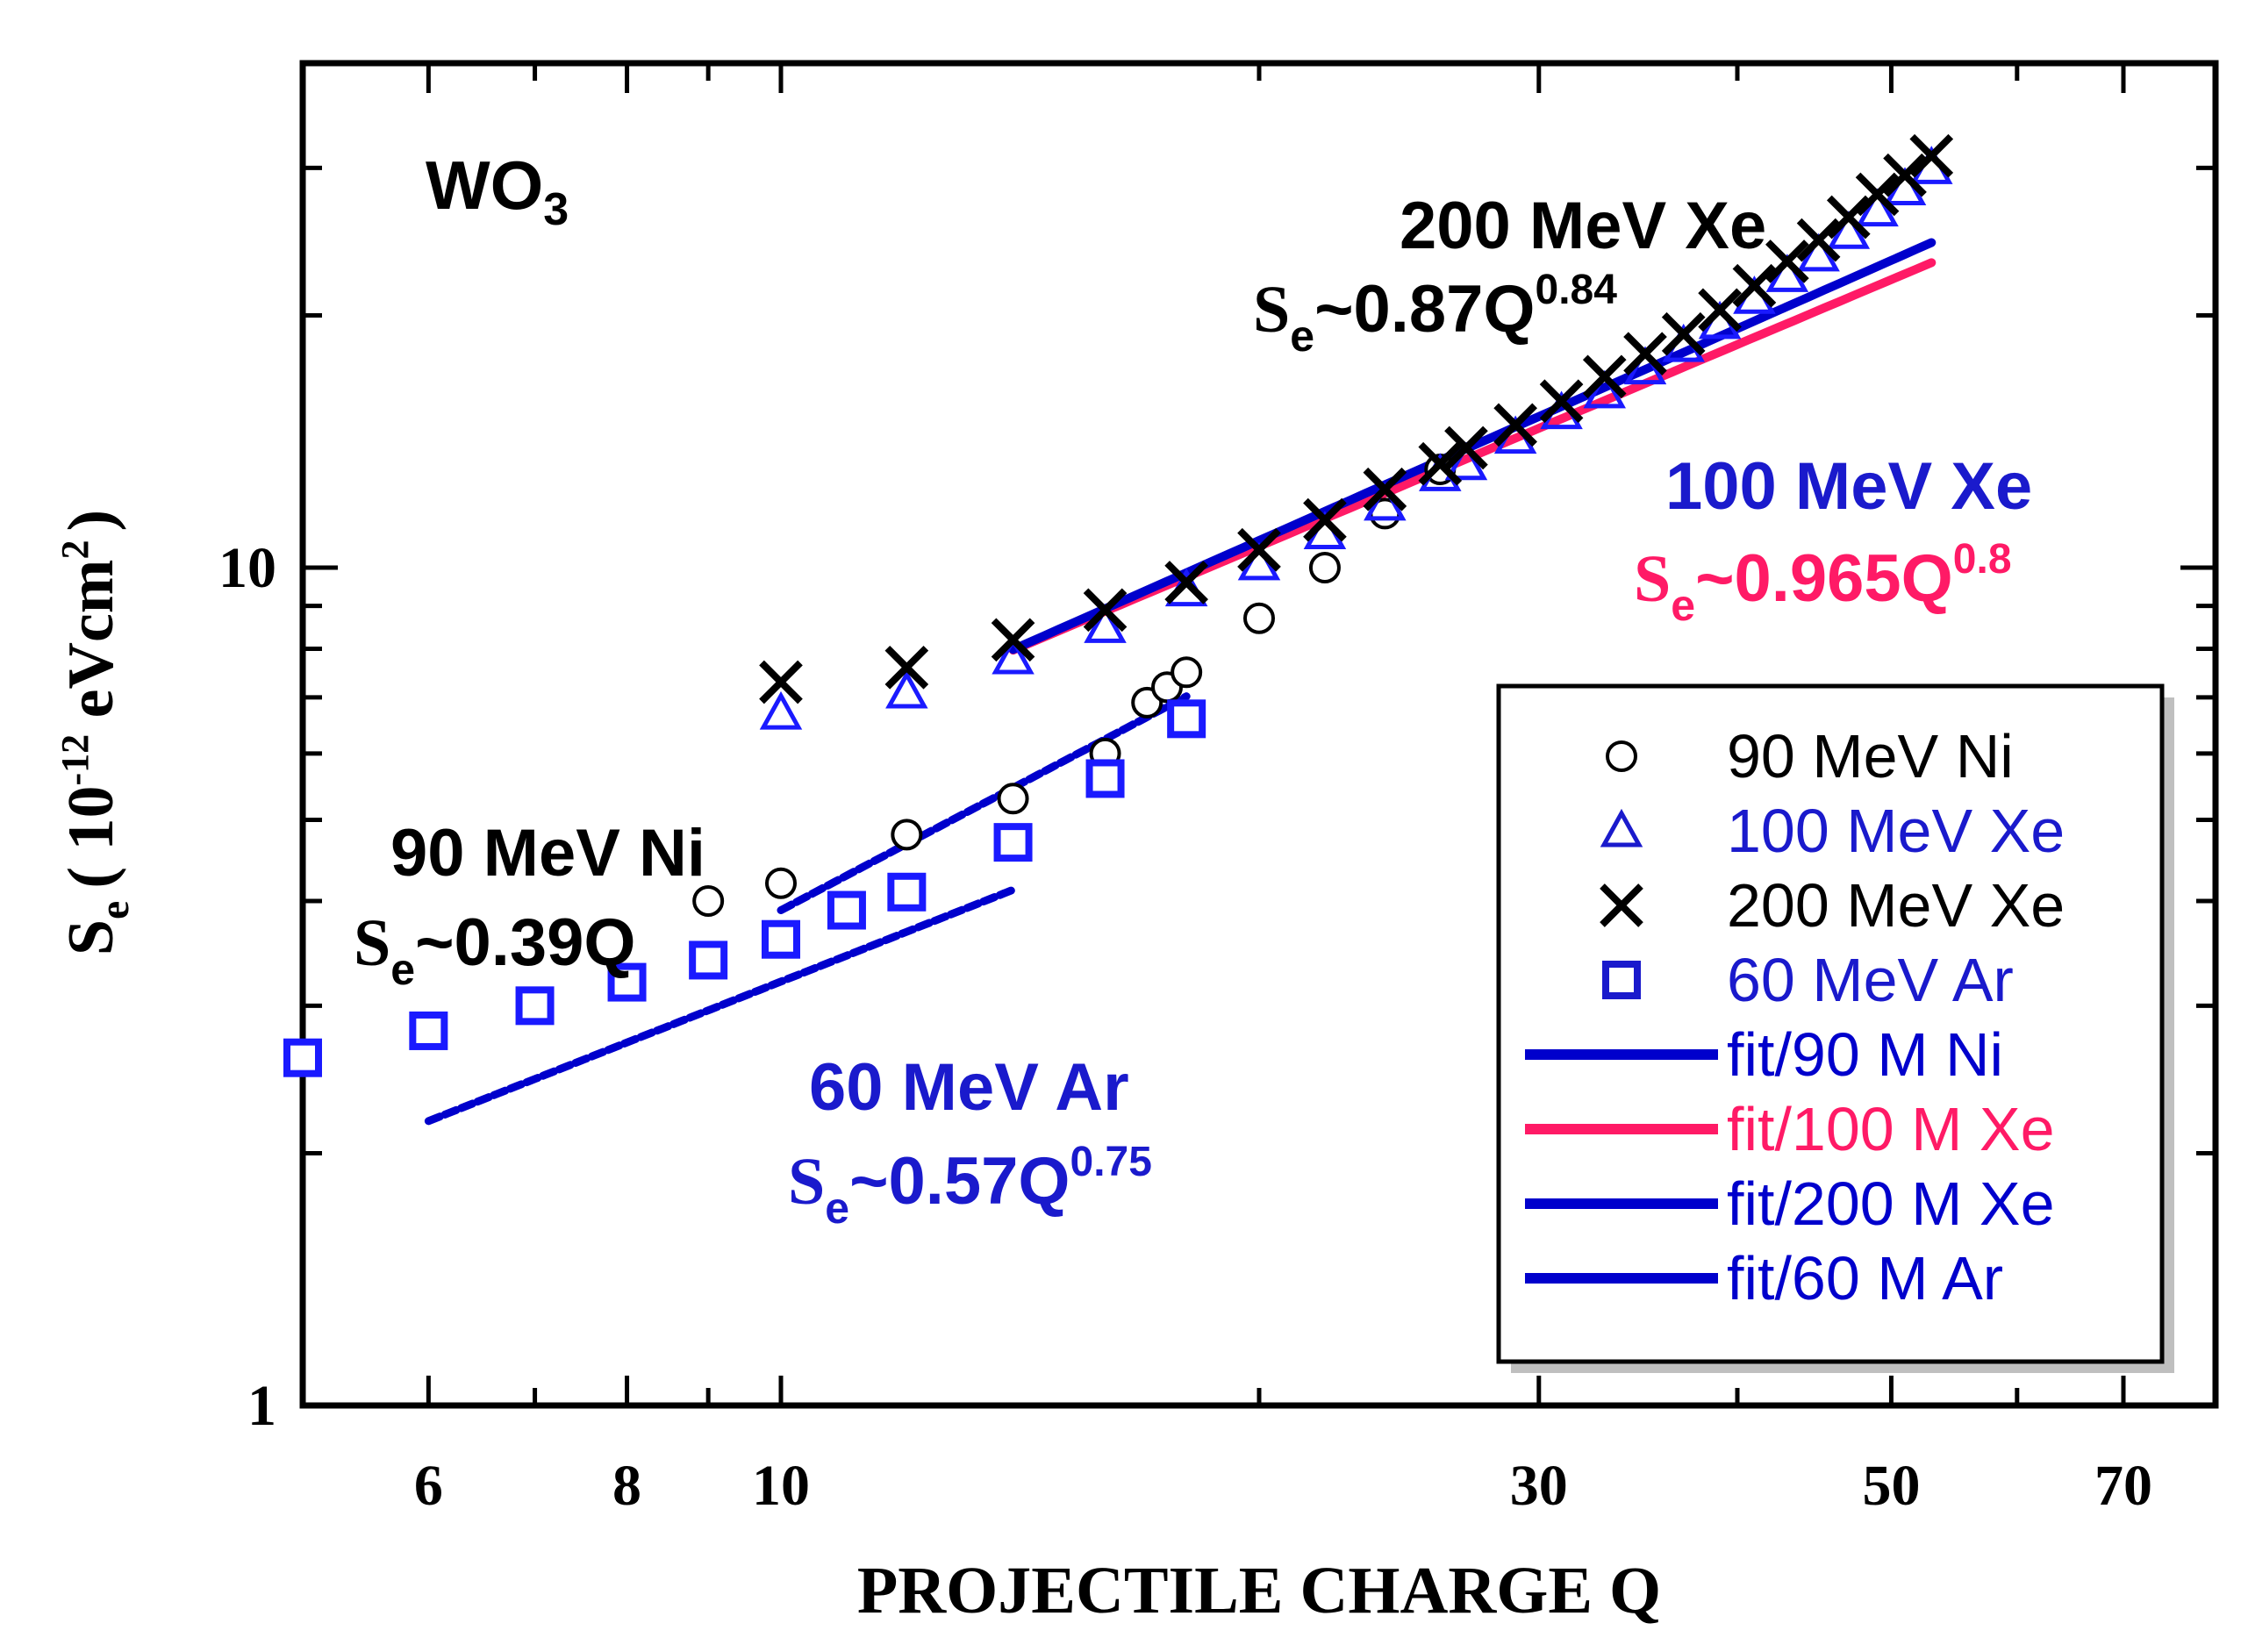 The image size is (2248, 1652). Describe the element at coordinates (96, 732) in the screenshot. I see `y-axis-title: Se ( 10-12 eVcm2)` at that location.